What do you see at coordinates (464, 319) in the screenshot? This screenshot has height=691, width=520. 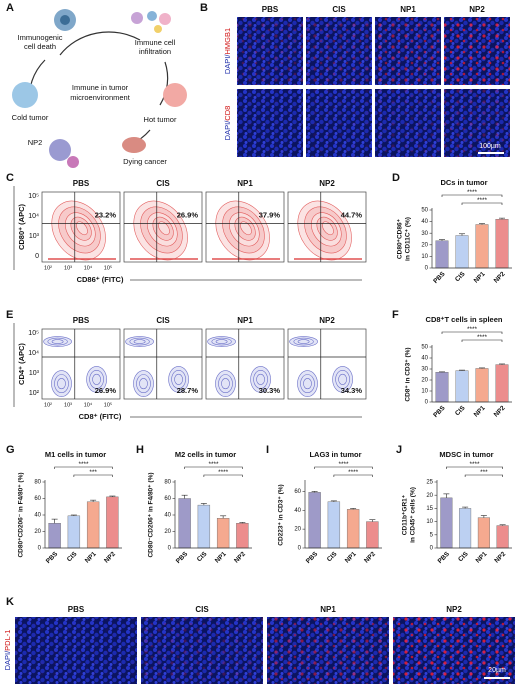 I see `chart-title: CD8⁺T cells in spleen` at bounding box center [464, 319].